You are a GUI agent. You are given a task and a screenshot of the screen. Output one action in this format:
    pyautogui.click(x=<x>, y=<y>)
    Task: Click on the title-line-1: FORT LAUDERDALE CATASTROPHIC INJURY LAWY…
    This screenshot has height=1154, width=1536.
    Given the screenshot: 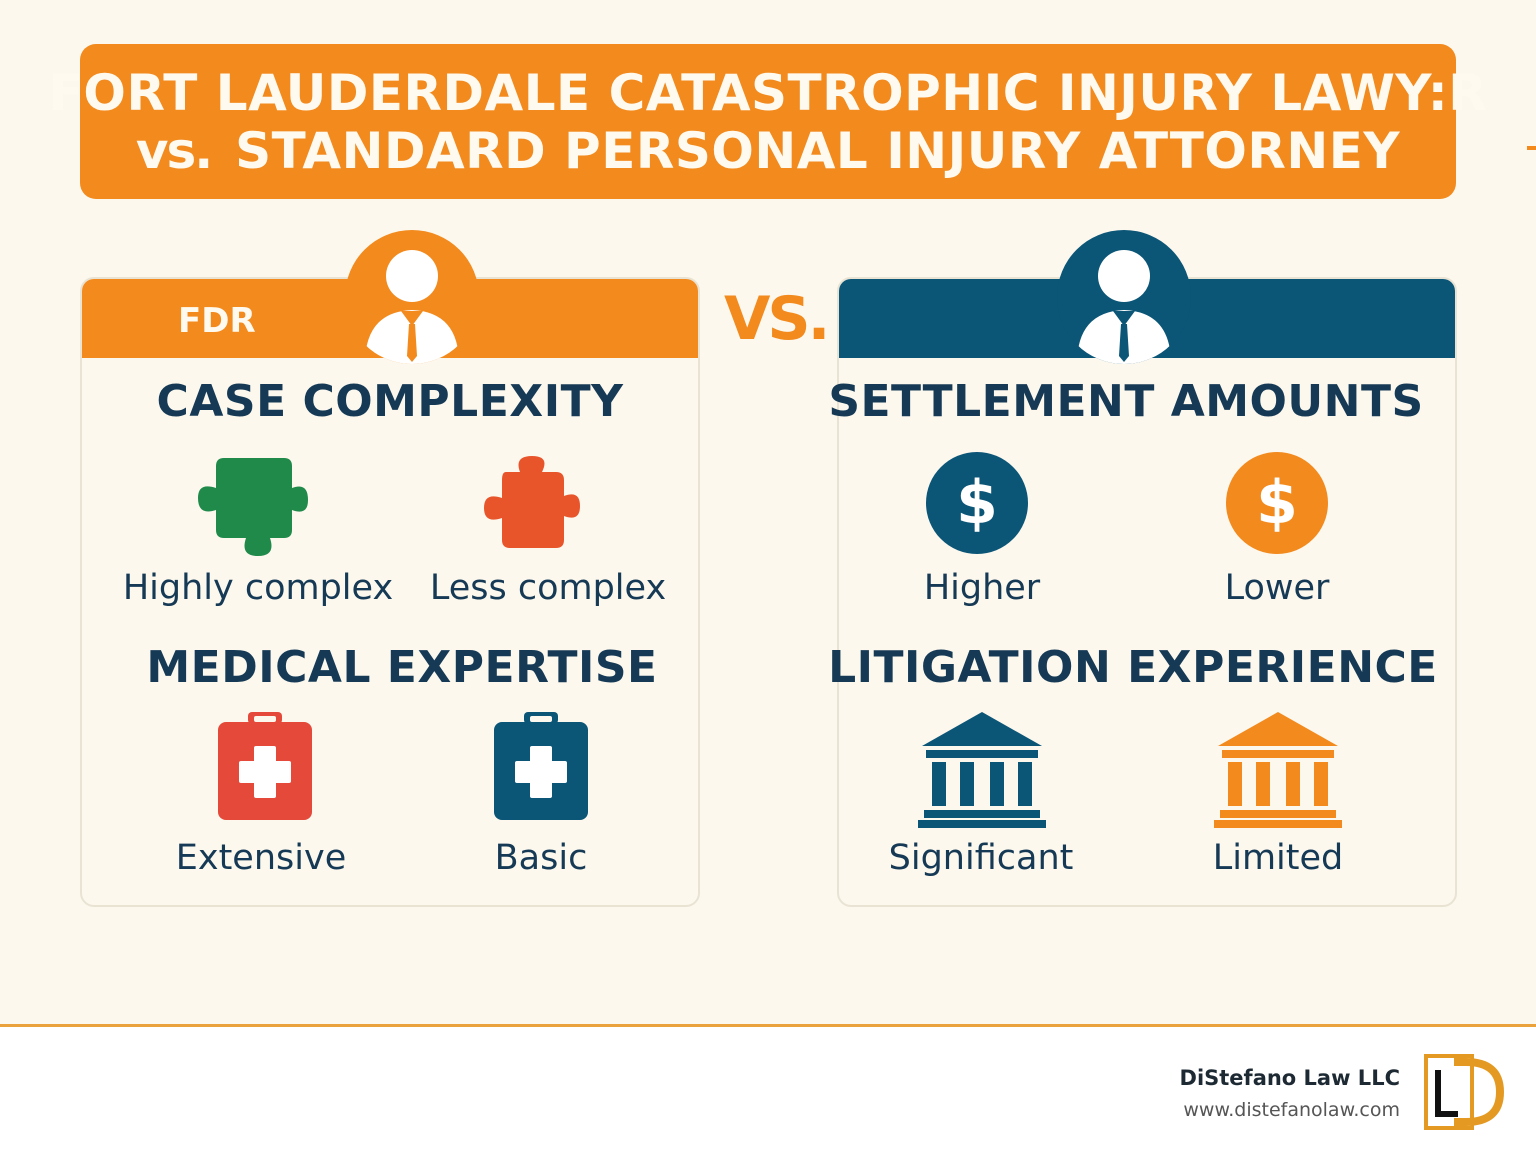 What is the action you would take?
    pyautogui.click(x=768, y=92)
    